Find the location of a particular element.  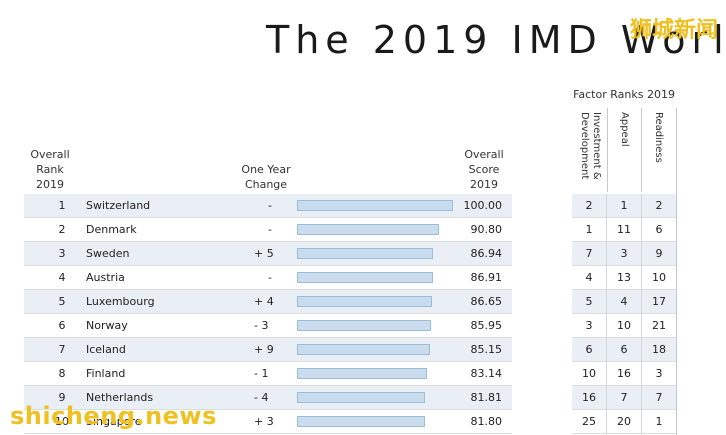

change-cell: - 4 is located at coordinates (261, 397).